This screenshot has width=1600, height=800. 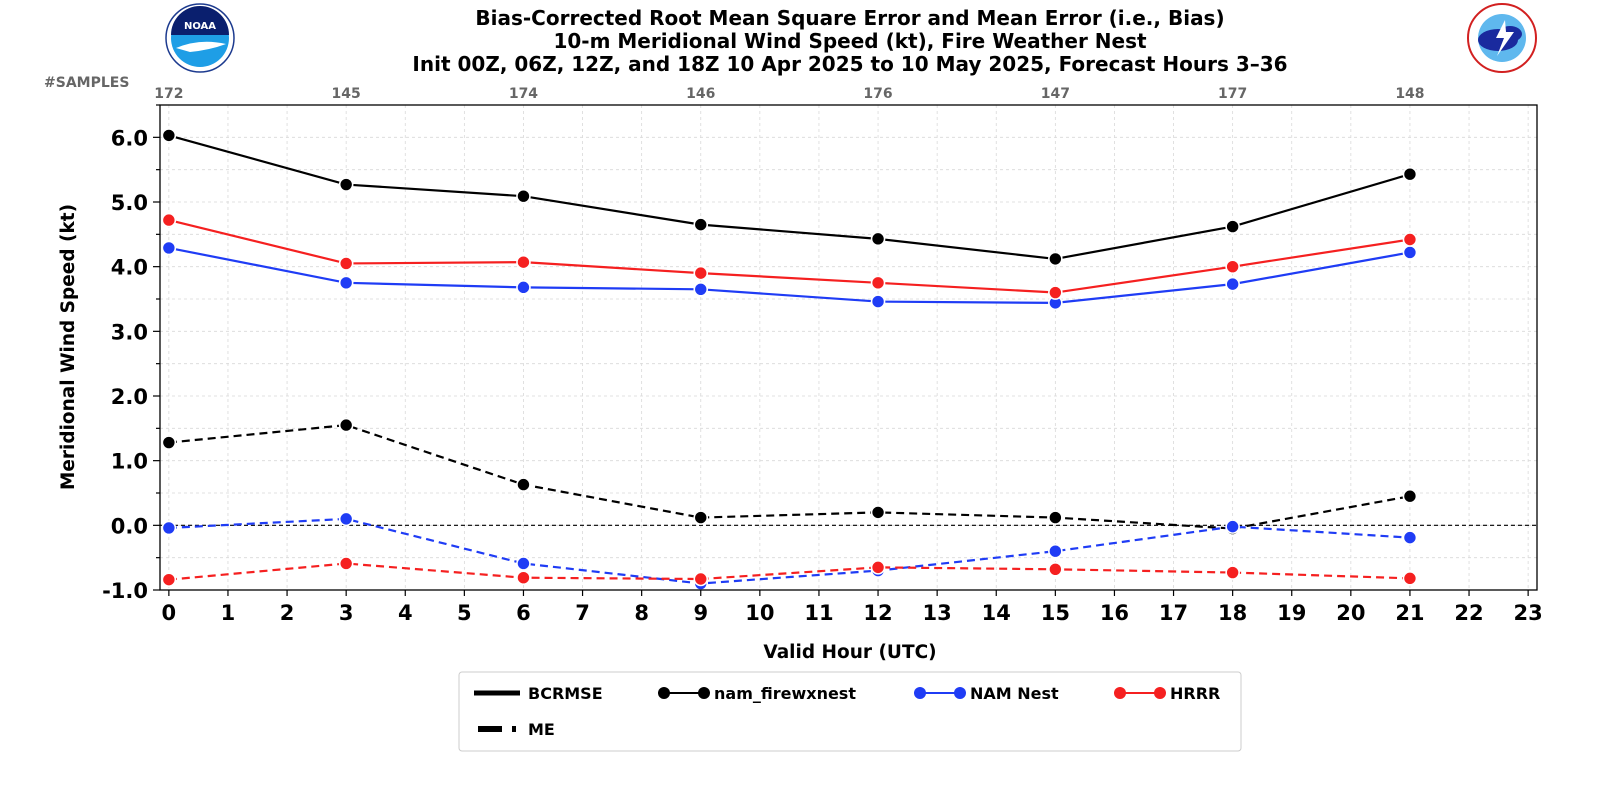 What do you see at coordinates (877, 94) in the screenshot?
I see `sample-count: 176` at bounding box center [877, 94].